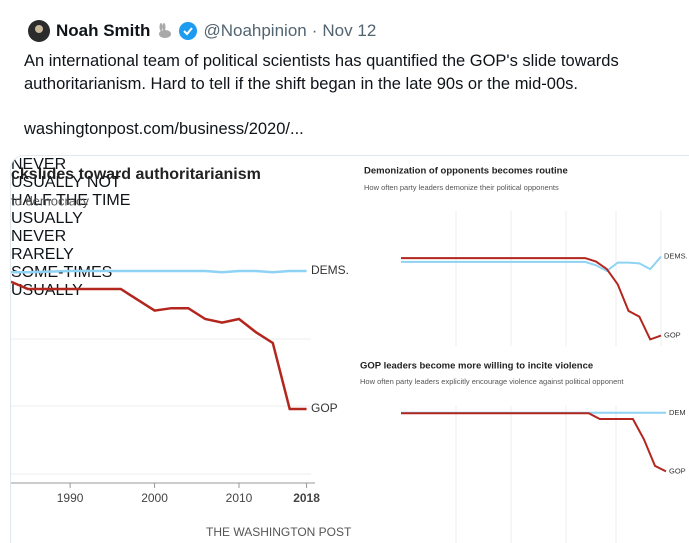  Describe the element at coordinates (279, 532) in the screenshot. I see `credit: THE WASHINGTON POST` at that location.